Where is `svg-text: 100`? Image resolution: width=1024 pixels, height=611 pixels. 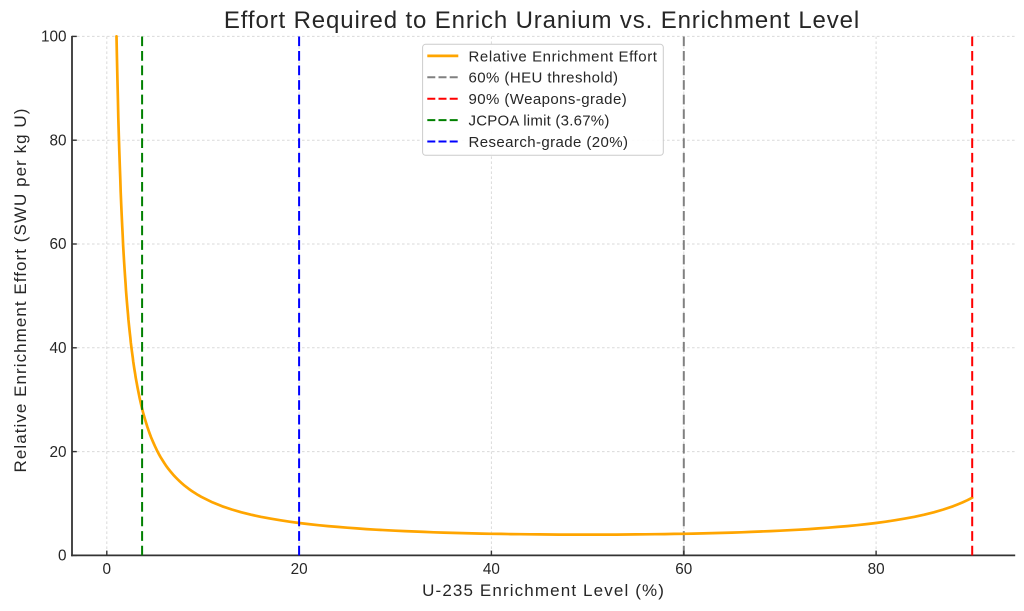
svg-text: 100 is located at coordinates (54, 37).